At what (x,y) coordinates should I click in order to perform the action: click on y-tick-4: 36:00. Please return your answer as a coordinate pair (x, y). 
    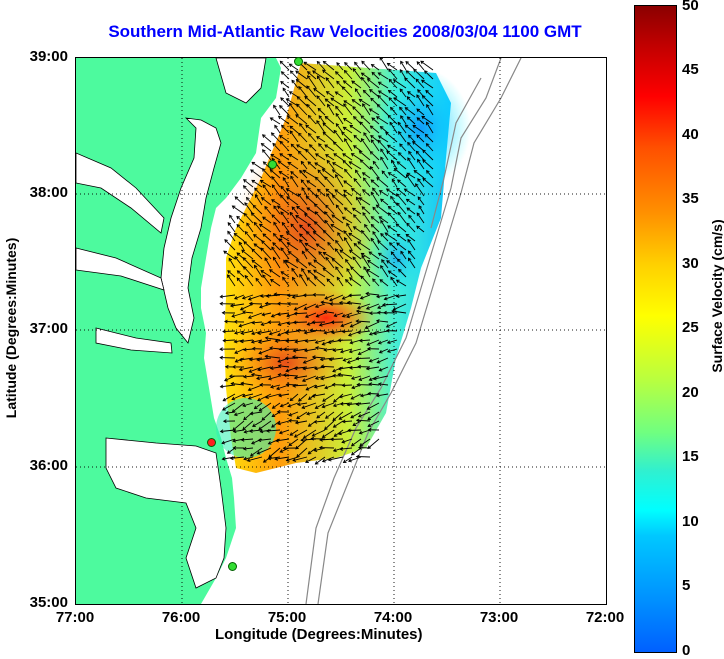
    Looking at the image, I should click on (48, 465).